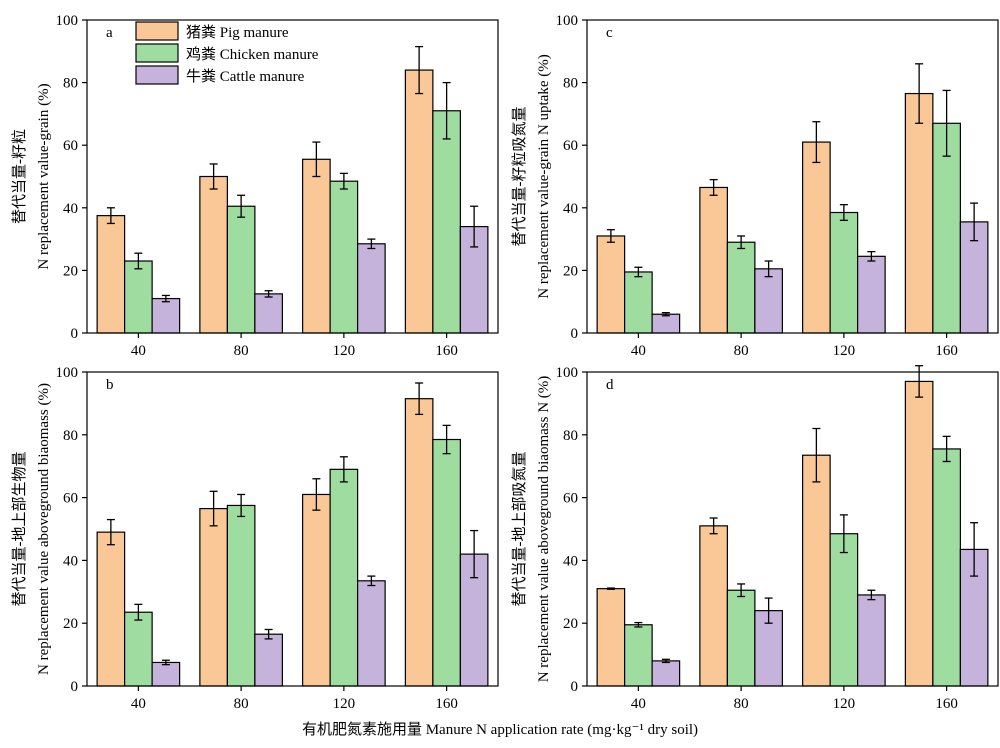 The width and height of the screenshot is (1000, 748). Describe the element at coordinates (111, 609) in the screenshot. I see `bar-b-s0-c0` at that location.